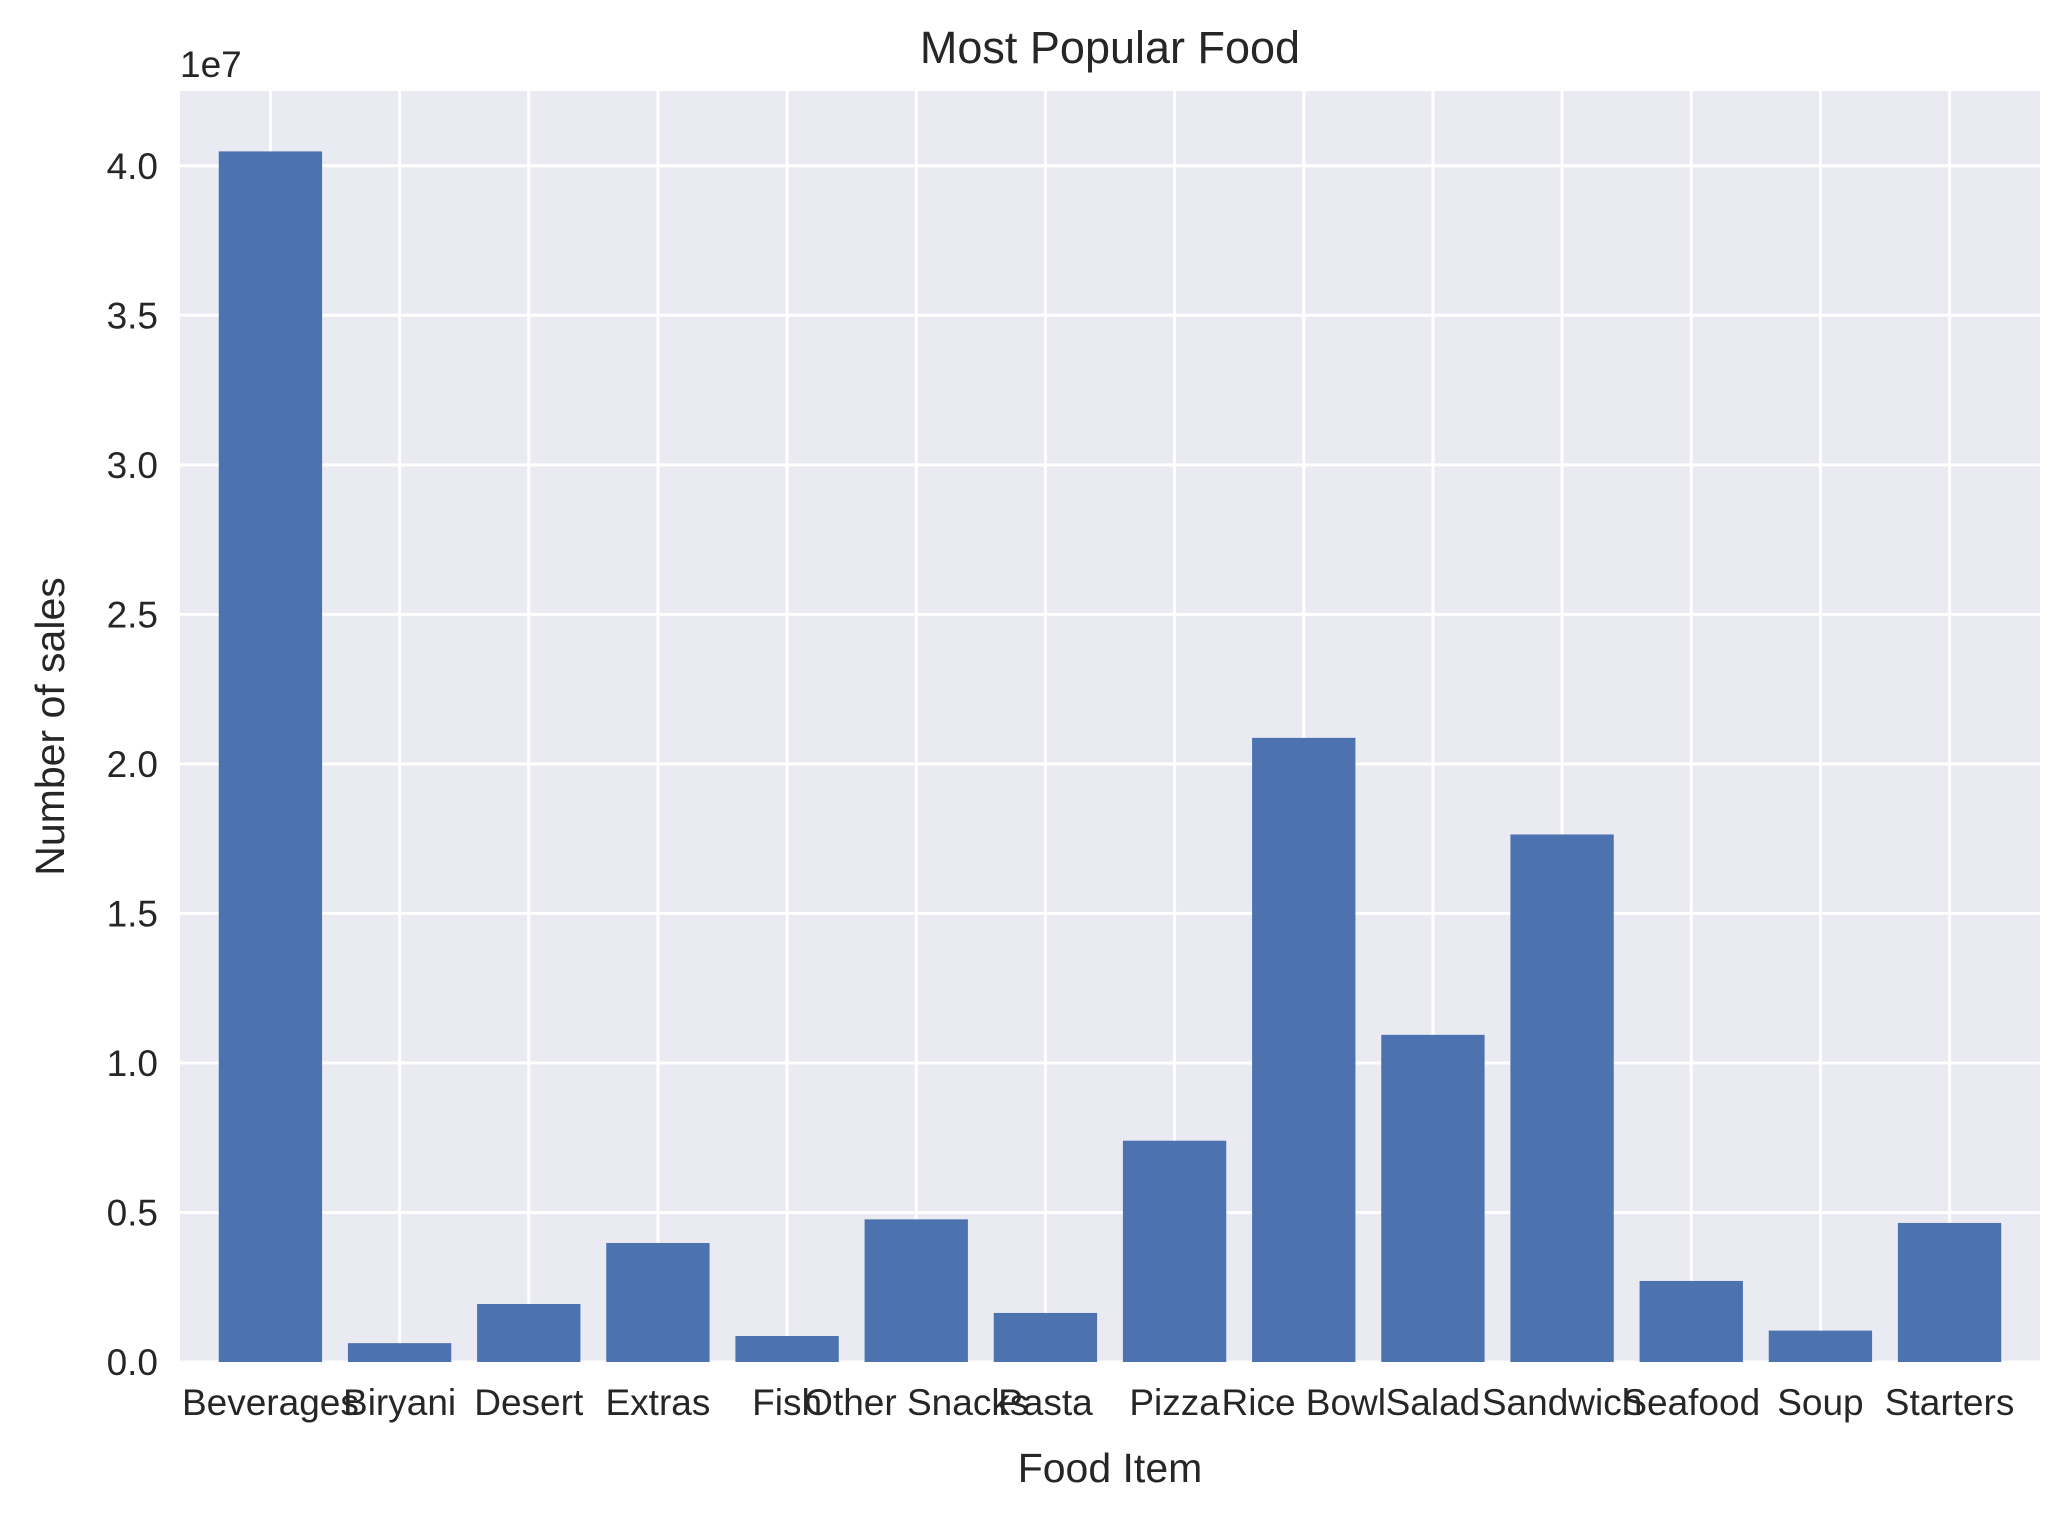 Image resolution: width=2067 pixels, height=1521 pixels. Describe the element at coordinates (1691, 1402) in the screenshot. I see `x-tick-label: Seafood` at that location.